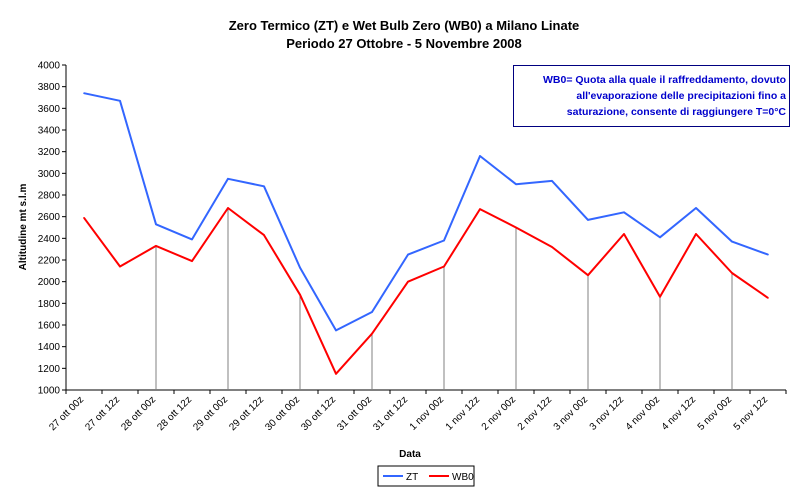  I want to click on legend: ZT WB0, so click(426, 476).